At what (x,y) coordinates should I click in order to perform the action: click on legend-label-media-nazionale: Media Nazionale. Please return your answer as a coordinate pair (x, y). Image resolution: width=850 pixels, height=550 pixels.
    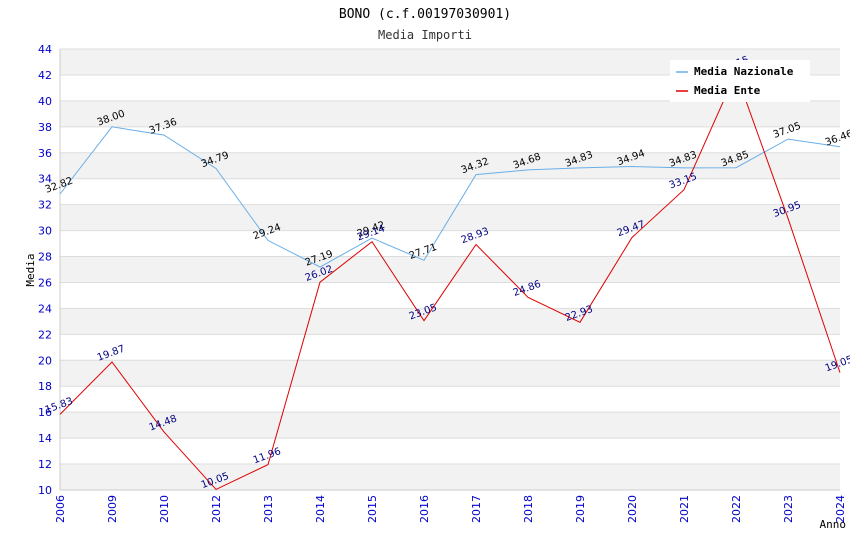
    Looking at the image, I should click on (744, 71).